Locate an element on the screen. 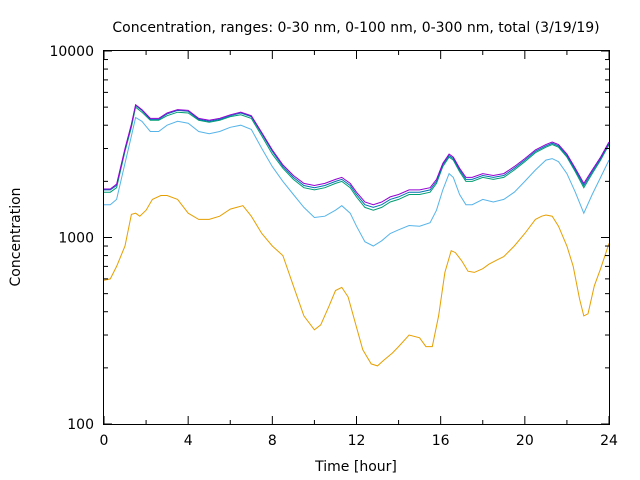 This screenshot has height=480, width=640. x-tick-label: 24 is located at coordinates (609, 441).